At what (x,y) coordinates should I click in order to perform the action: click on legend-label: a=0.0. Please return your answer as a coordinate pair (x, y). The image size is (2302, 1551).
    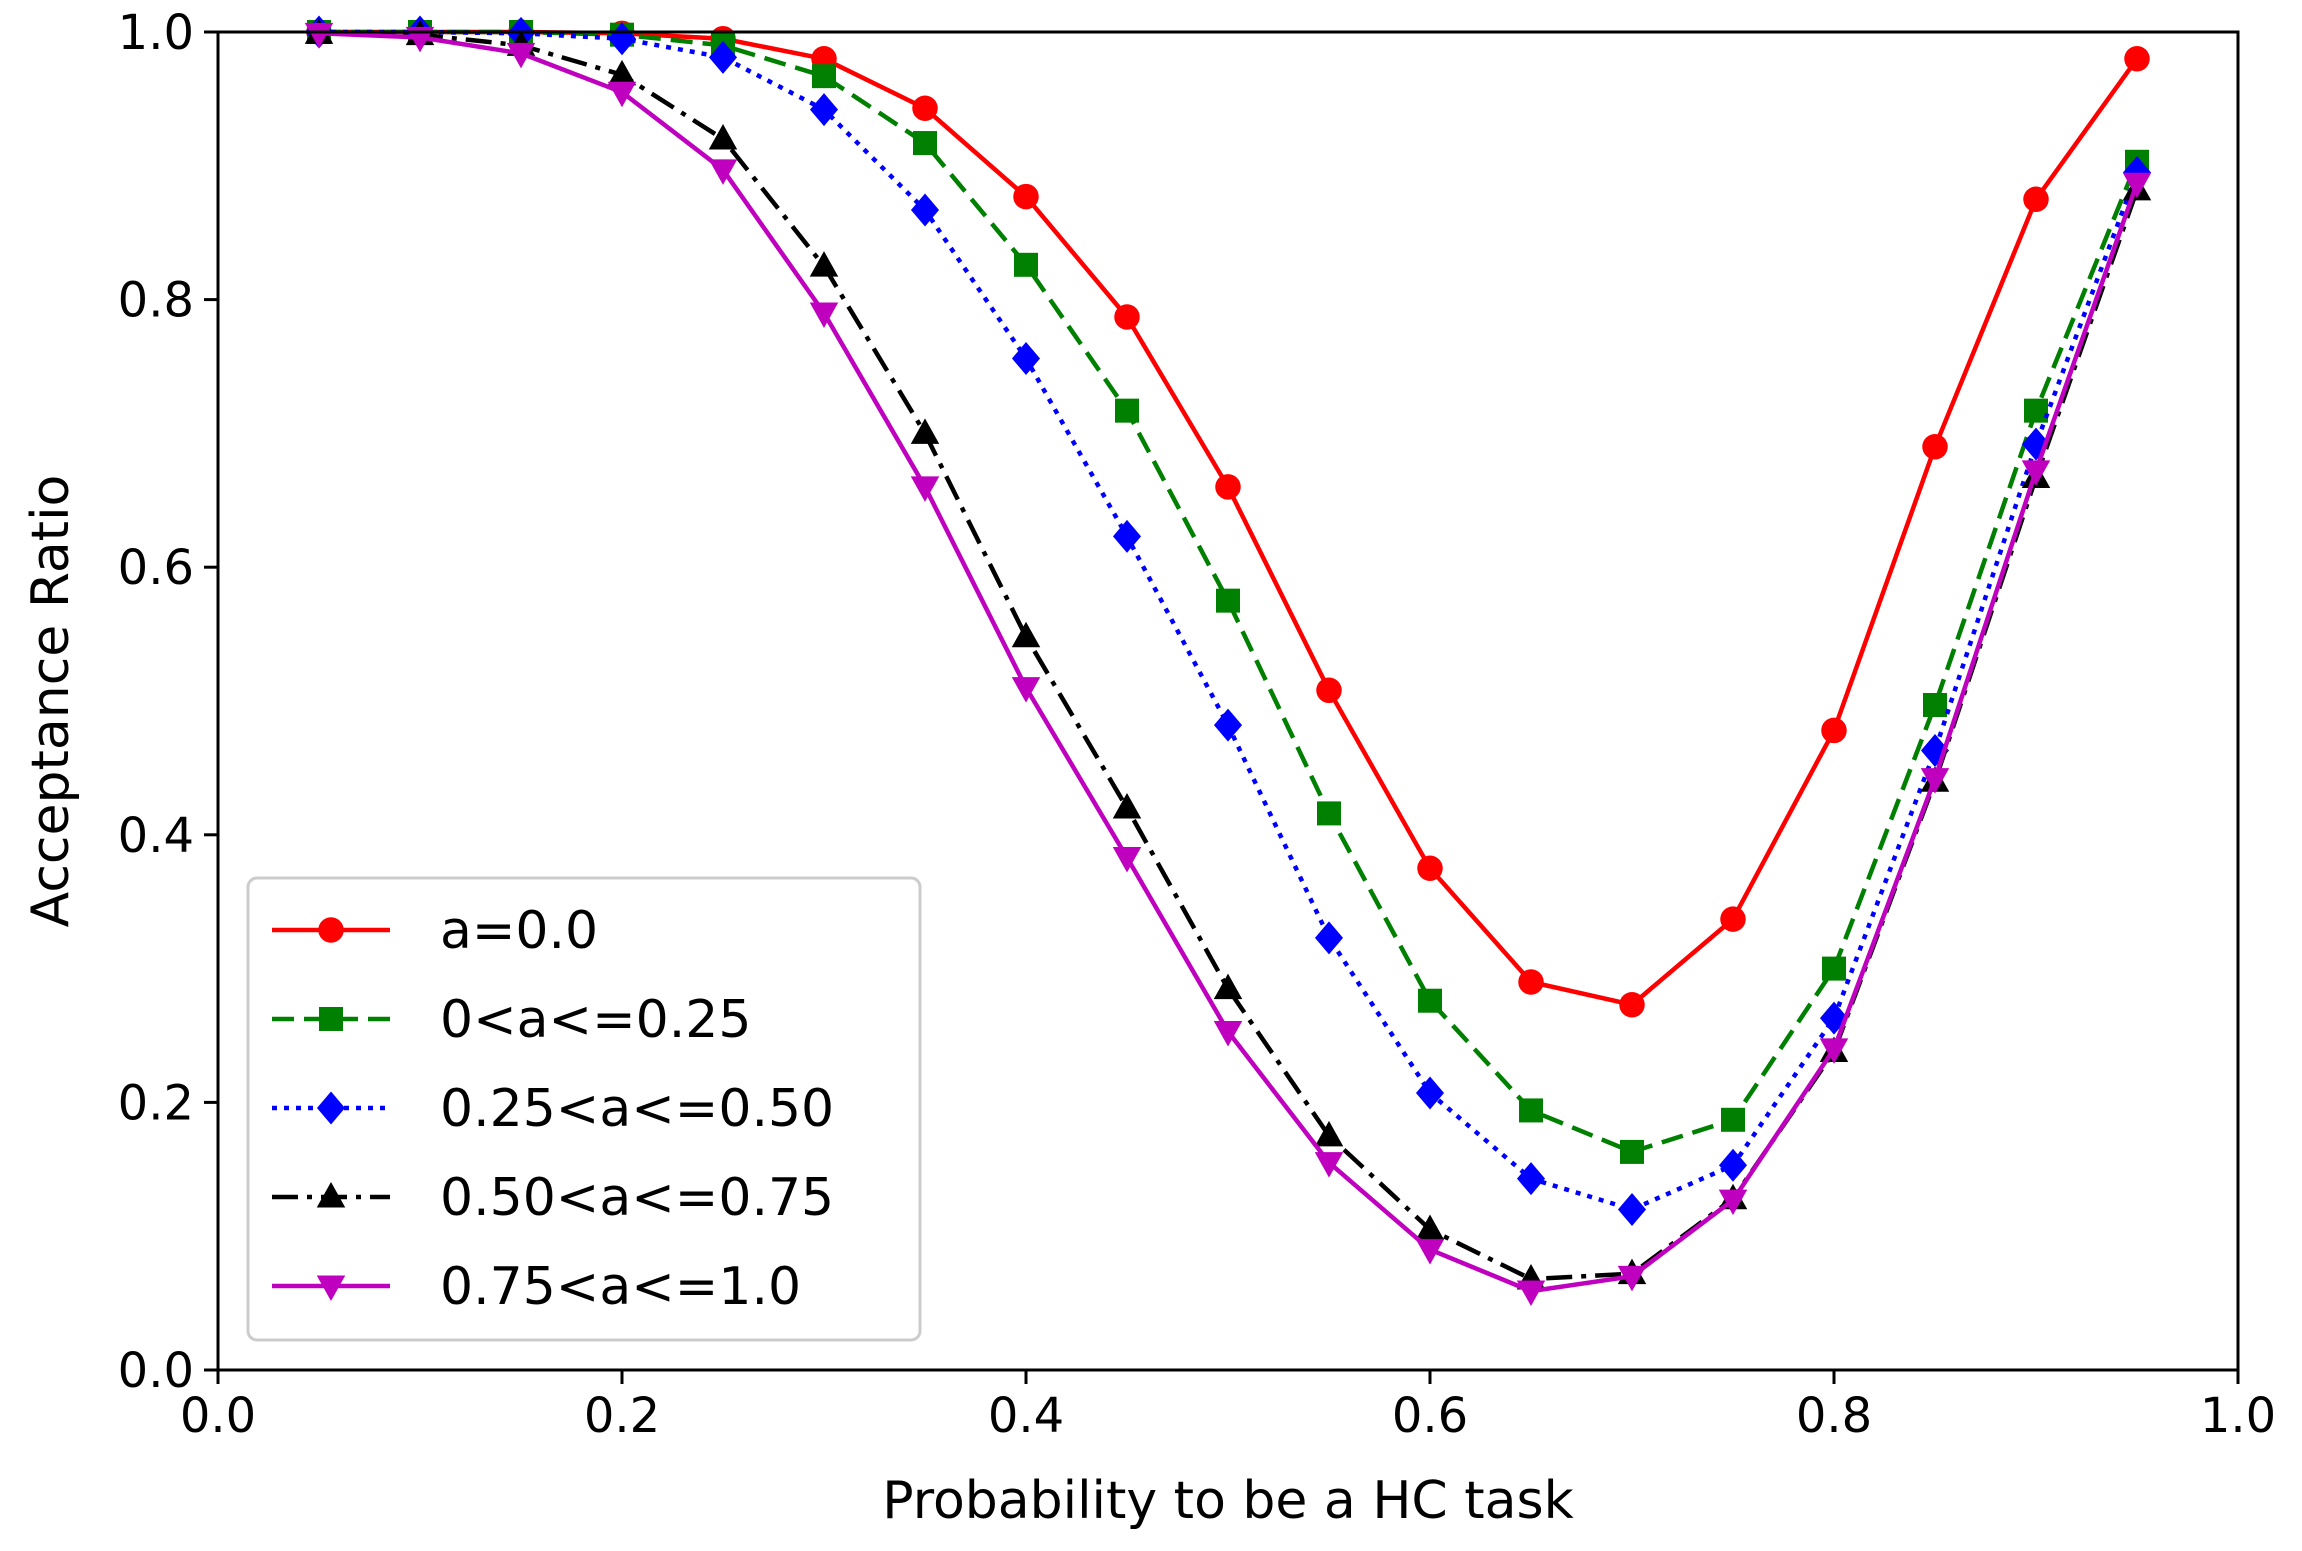
    Looking at the image, I should click on (519, 931).